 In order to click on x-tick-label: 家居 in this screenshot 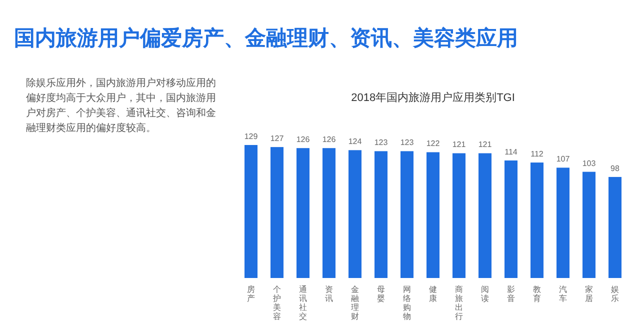, I will do `click(589, 294)`.